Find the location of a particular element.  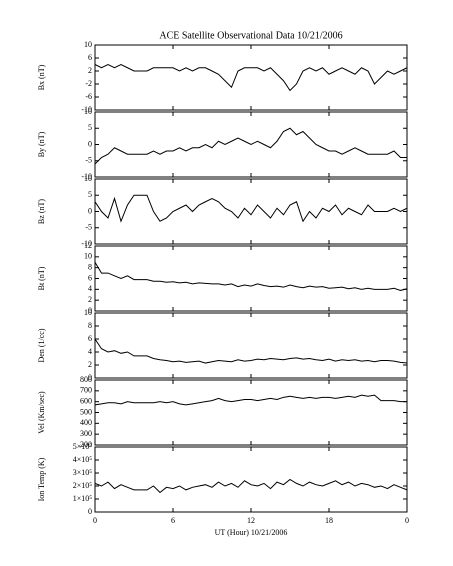

y-tick-label: 5×10⁵ is located at coordinates (83, 446).